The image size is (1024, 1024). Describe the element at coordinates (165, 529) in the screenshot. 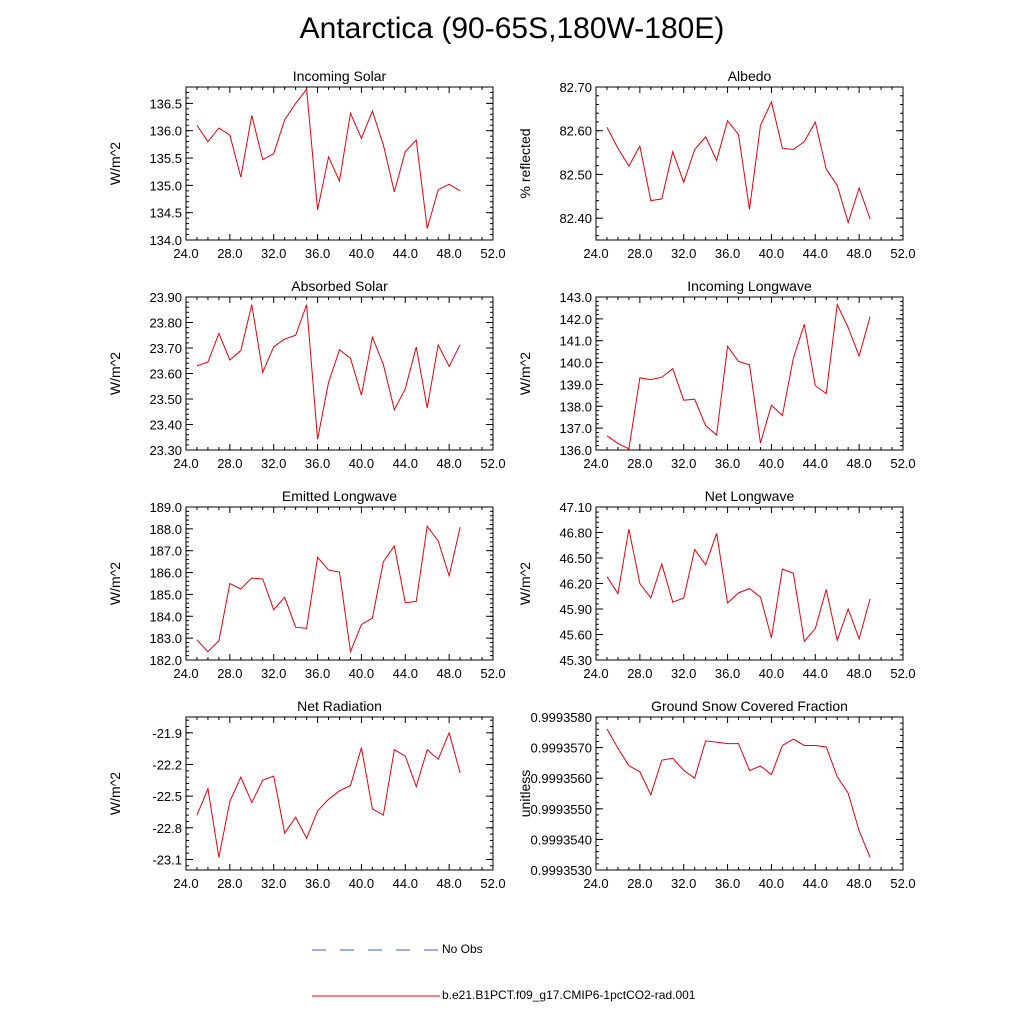

I see `y-tick-label: 188.0` at that location.